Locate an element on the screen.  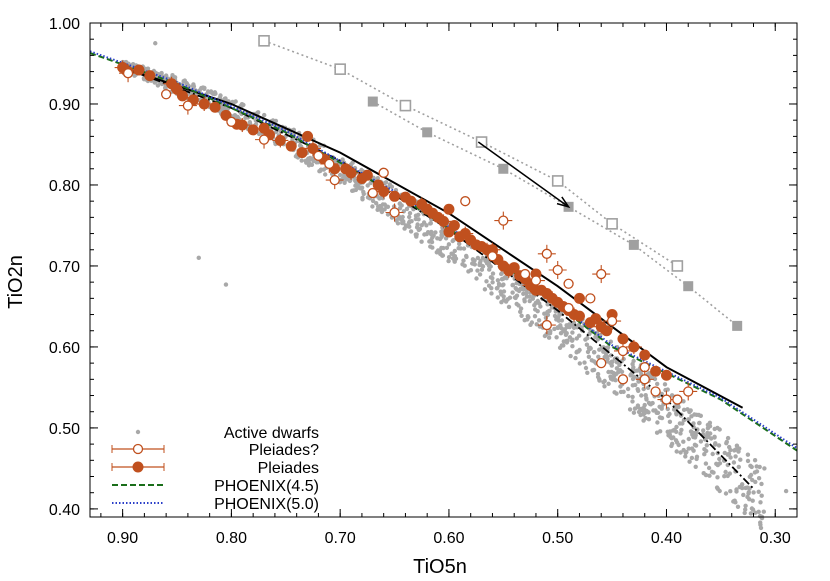
x-tick-label: 0.90 is located at coordinates (122, 538).